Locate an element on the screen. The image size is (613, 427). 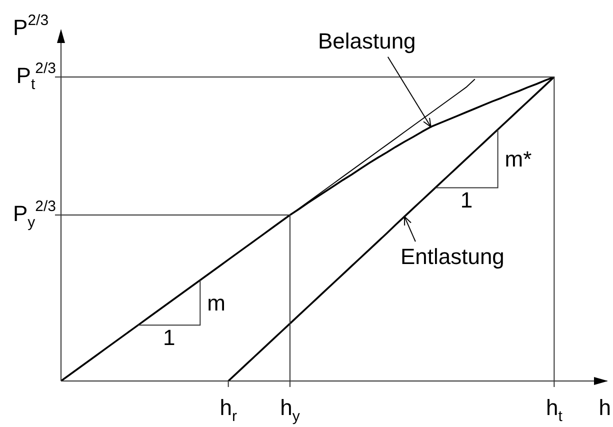
x-axis-title: h is located at coordinates (604, 407).